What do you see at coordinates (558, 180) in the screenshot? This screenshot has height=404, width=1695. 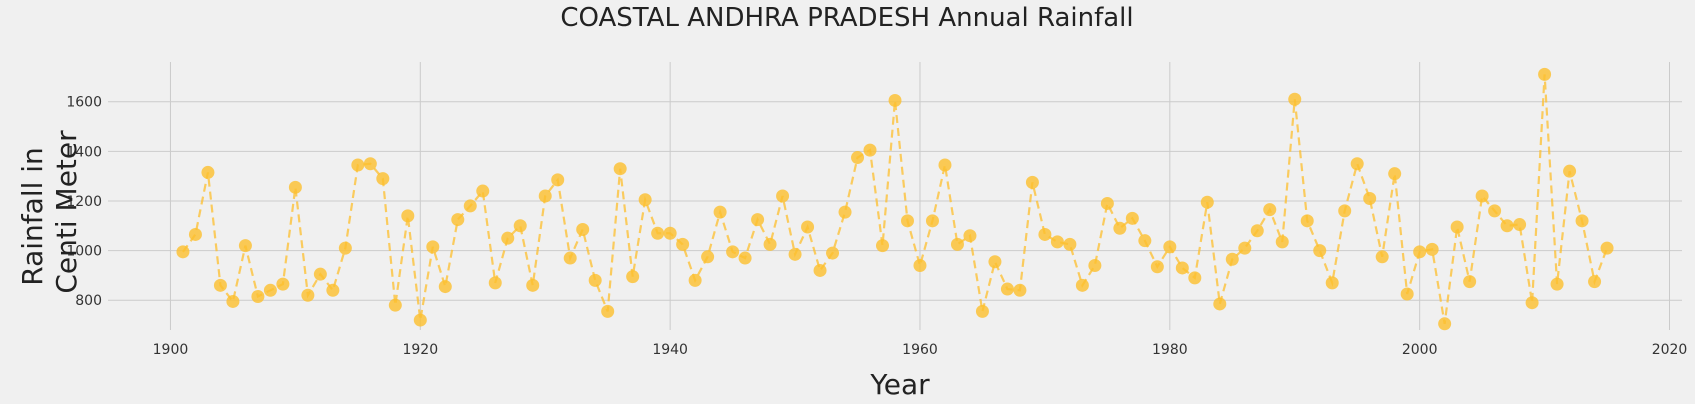 I see `data-point-1931` at bounding box center [558, 180].